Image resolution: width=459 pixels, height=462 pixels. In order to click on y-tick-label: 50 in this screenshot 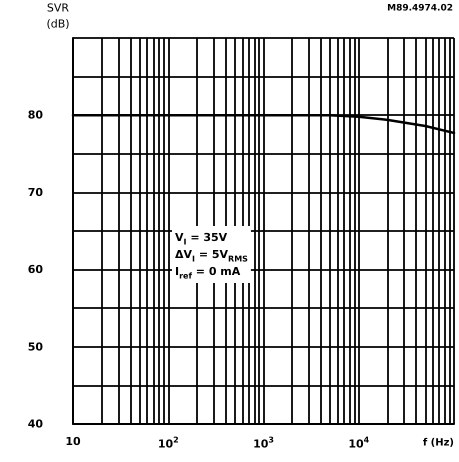, I will do `click(36, 347)`.